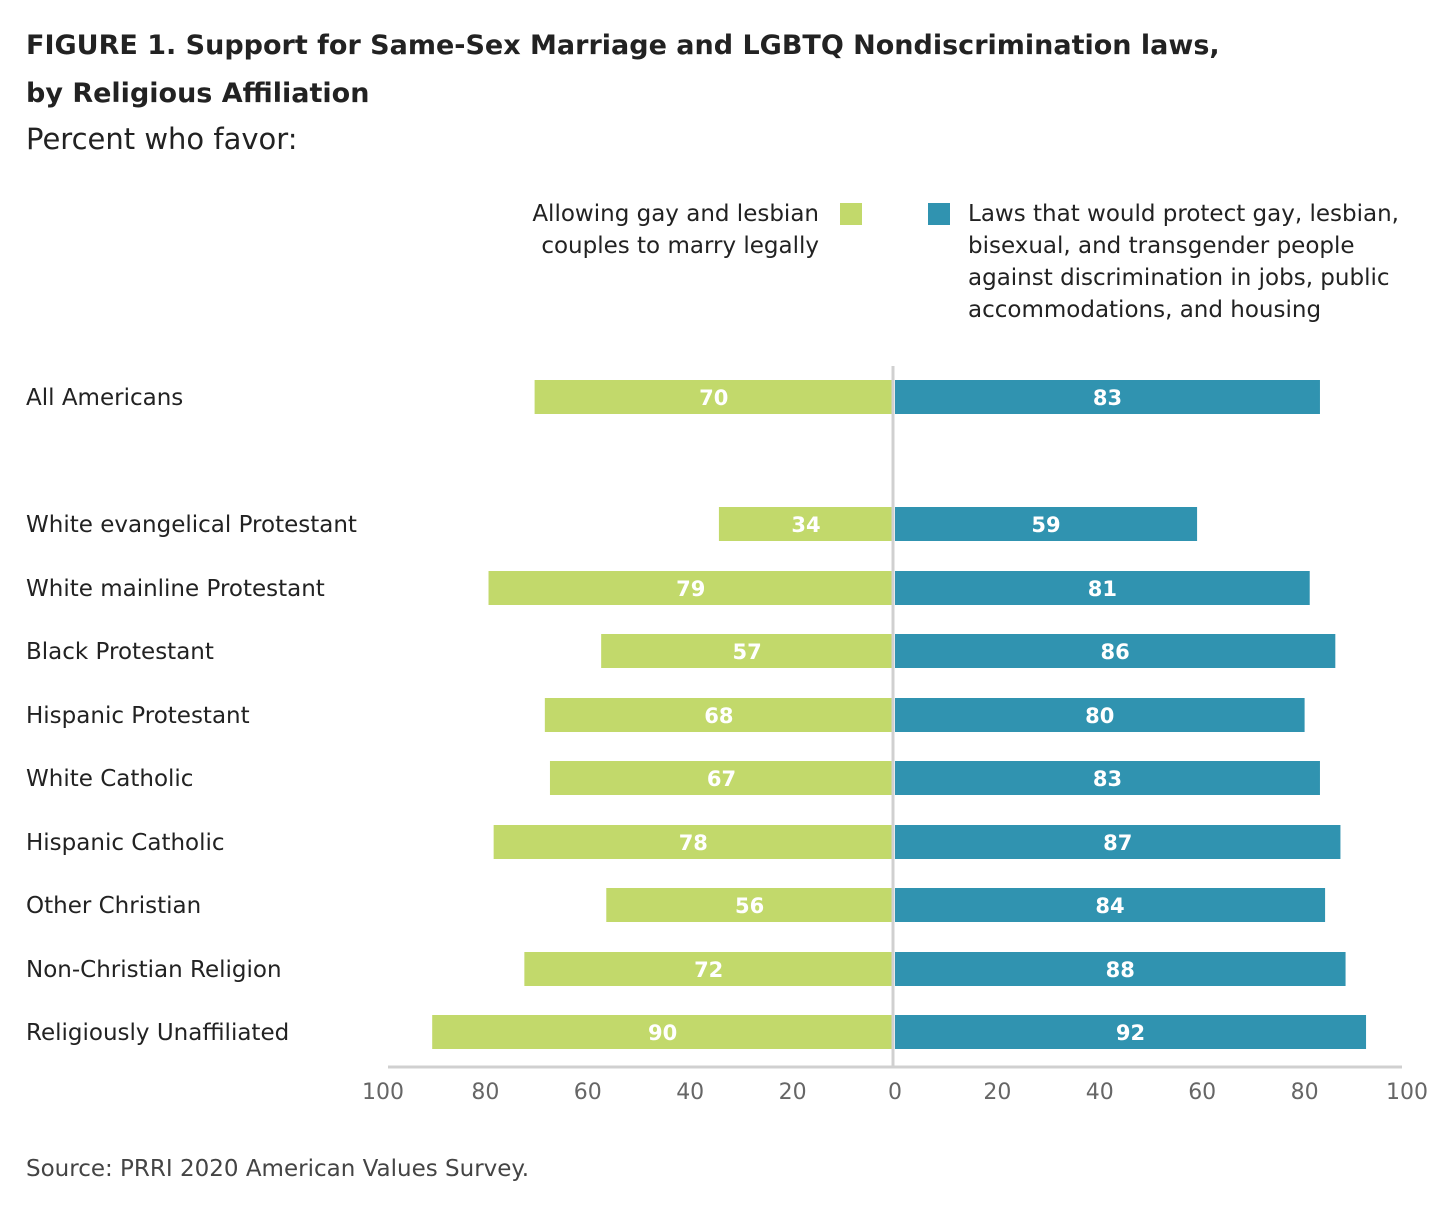 The height and width of the screenshot is (1209, 1456). What do you see at coordinates (175, 589) in the screenshot?
I see `category-label: White mainline Protestant` at bounding box center [175, 589].